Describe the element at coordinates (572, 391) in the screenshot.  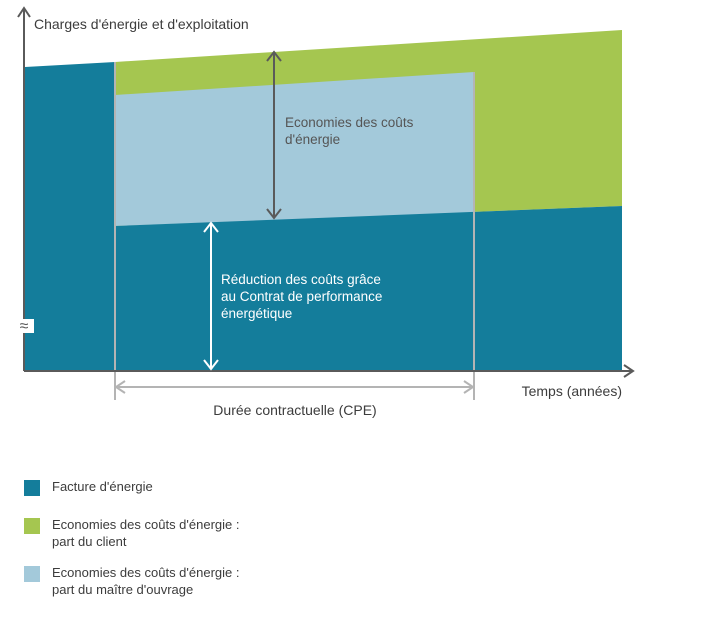
I see `x-axis-label: Temps (années)` at that location.